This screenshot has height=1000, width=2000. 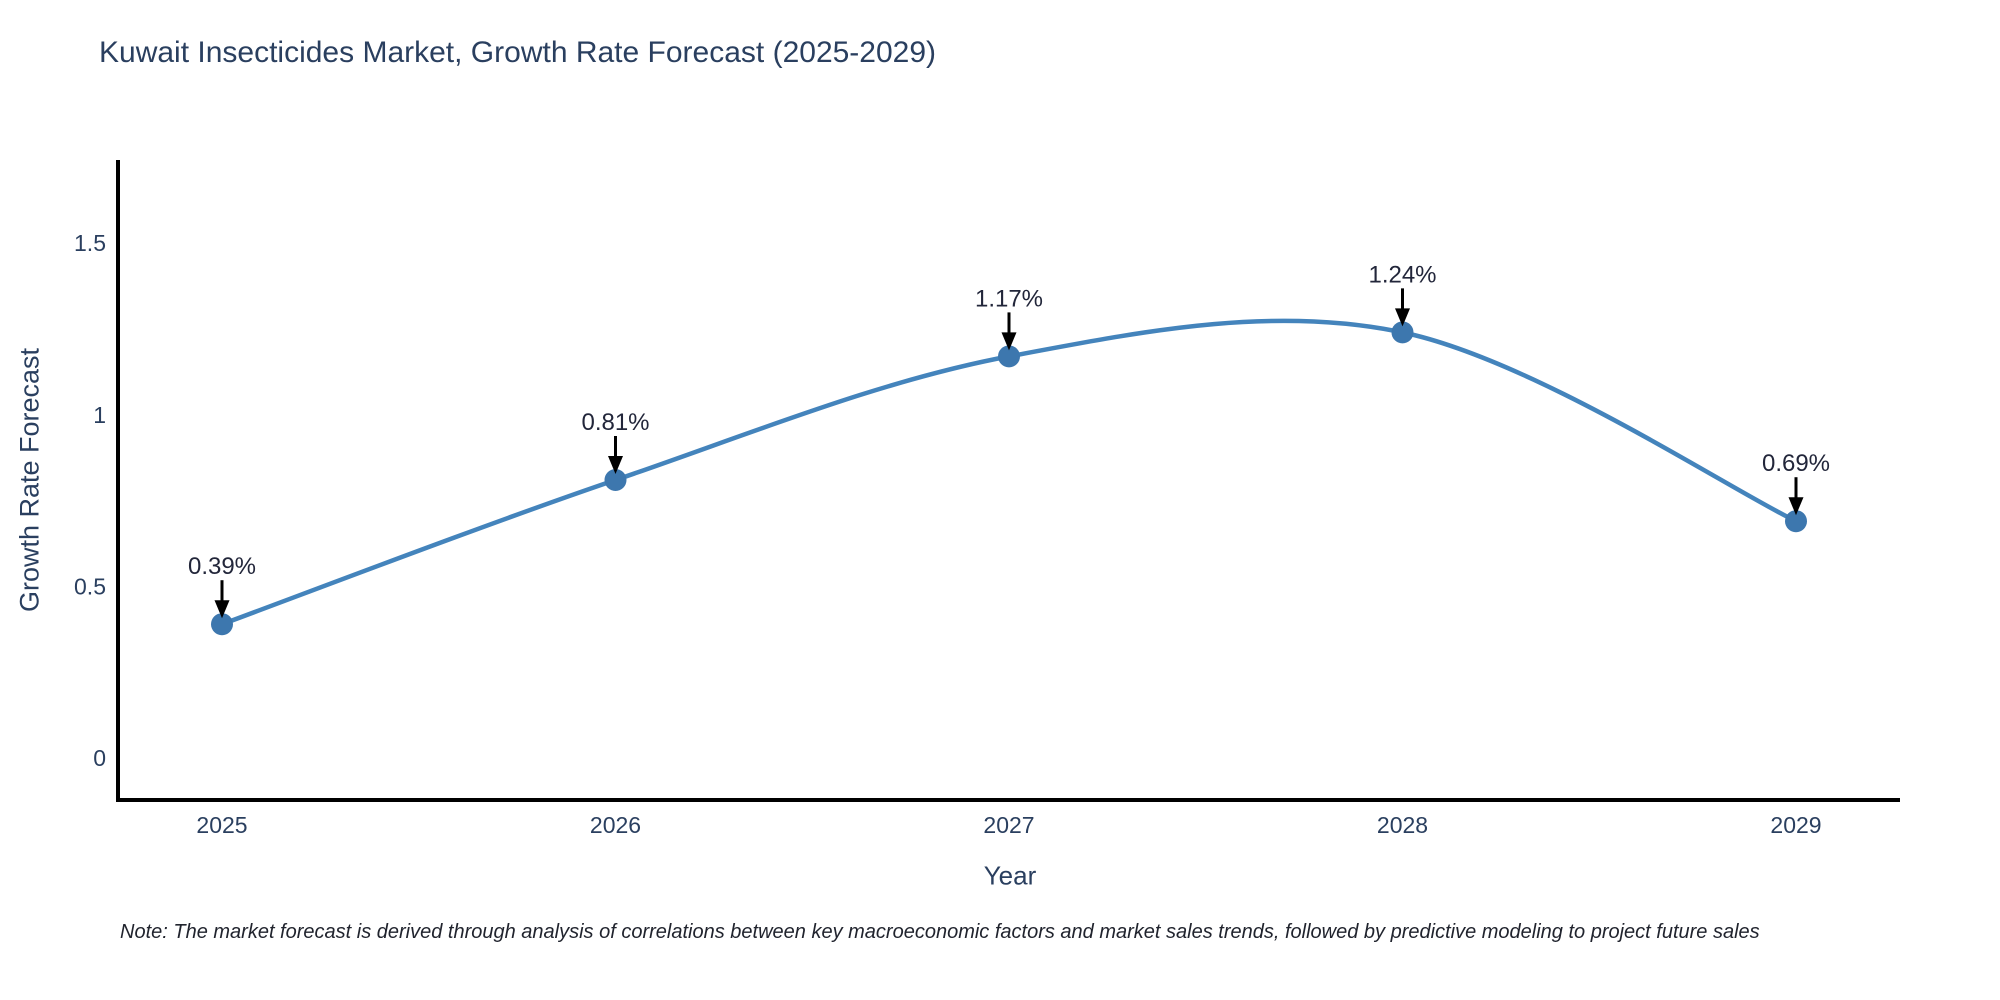 What do you see at coordinates (222, 566) in the screenshot?
I see `data-point-label: 0.39%` at bounding box center [222, 566].